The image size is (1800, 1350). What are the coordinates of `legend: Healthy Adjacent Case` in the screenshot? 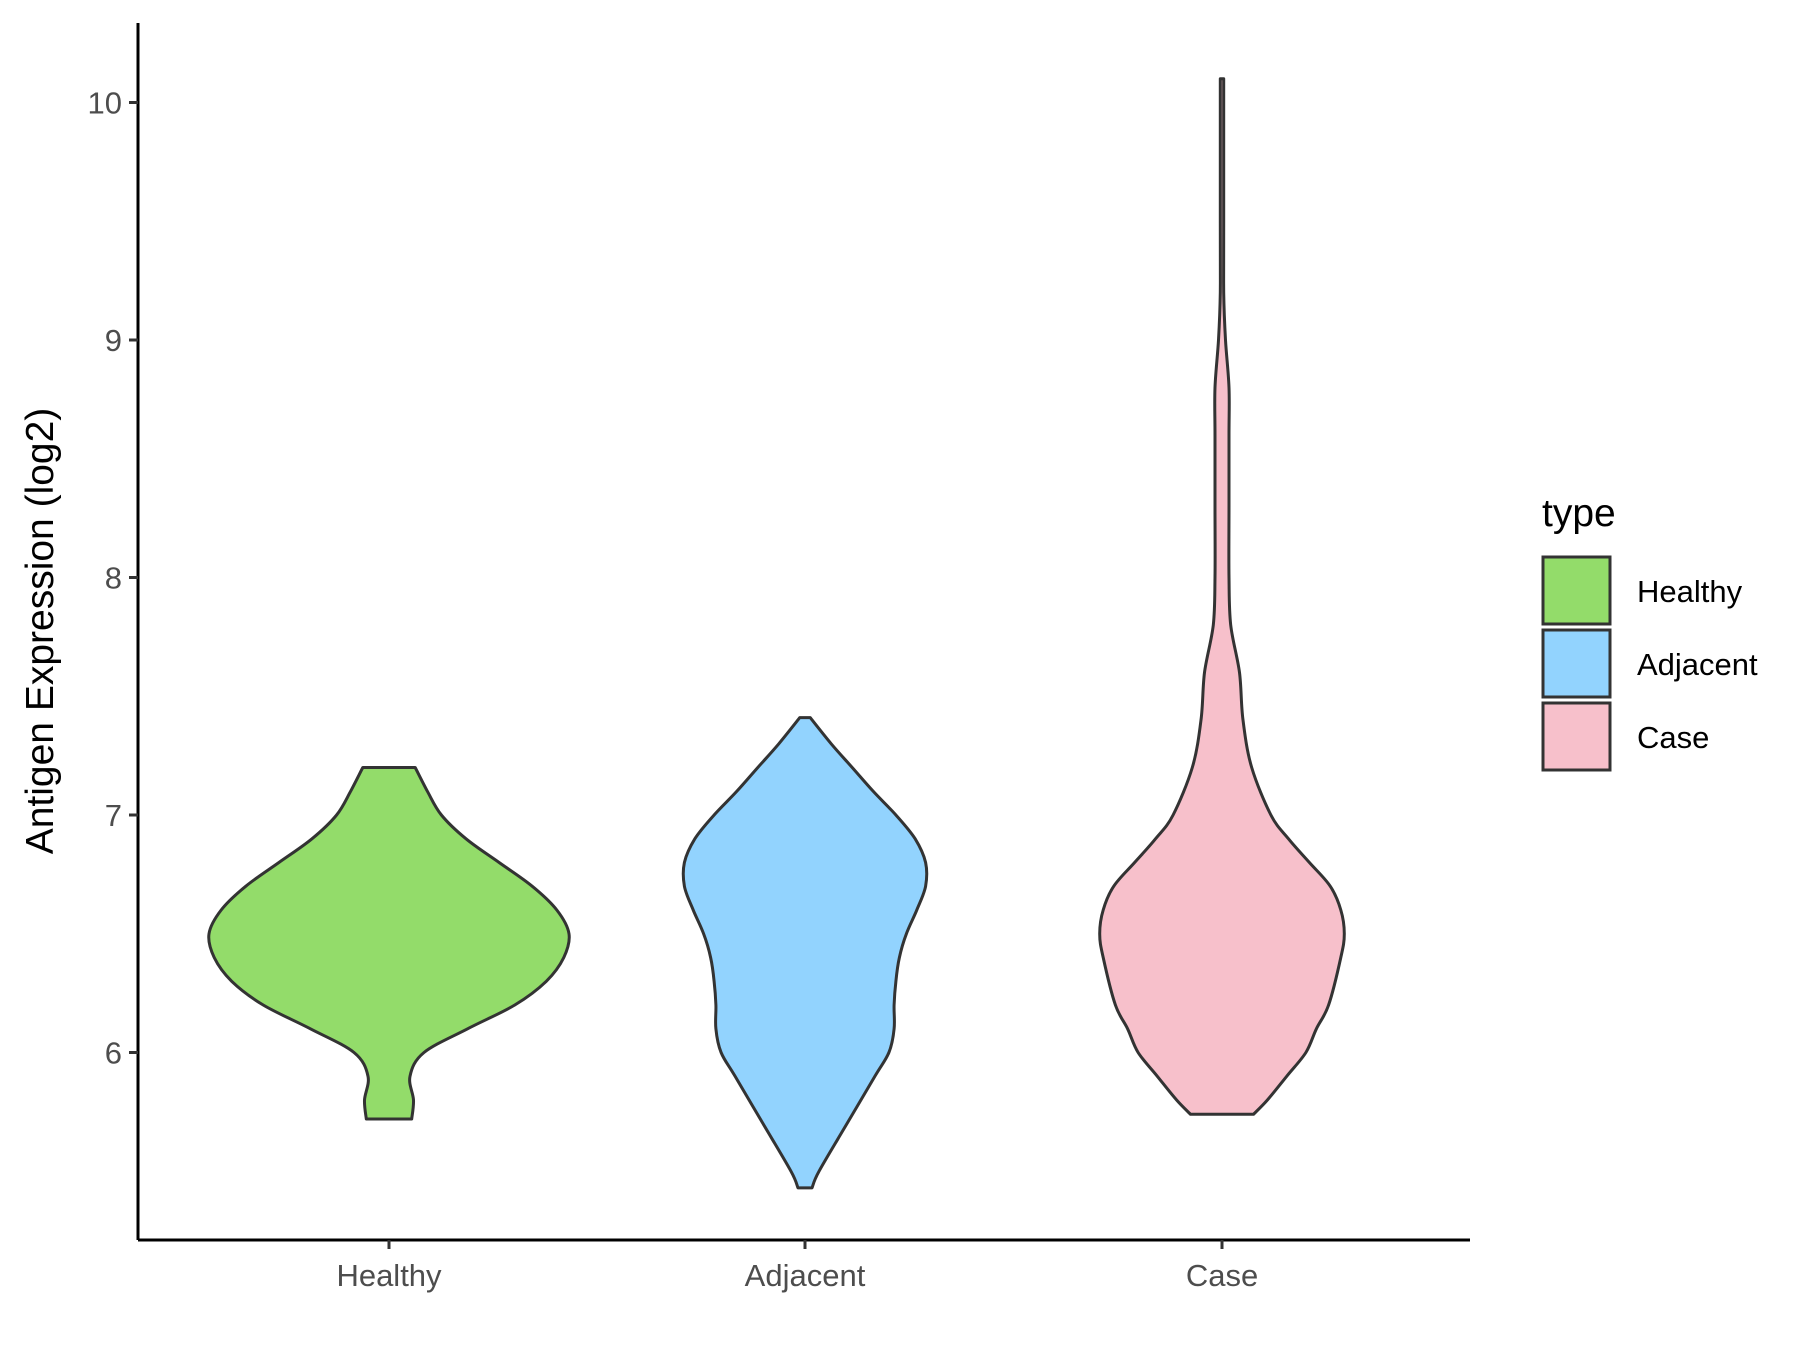 It's located at (1649, 663).